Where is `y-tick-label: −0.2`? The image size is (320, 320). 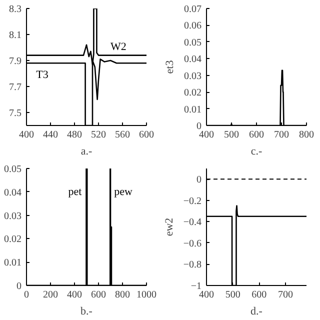
y-tick-label: −0.2 is located at coordinates (192, 201).